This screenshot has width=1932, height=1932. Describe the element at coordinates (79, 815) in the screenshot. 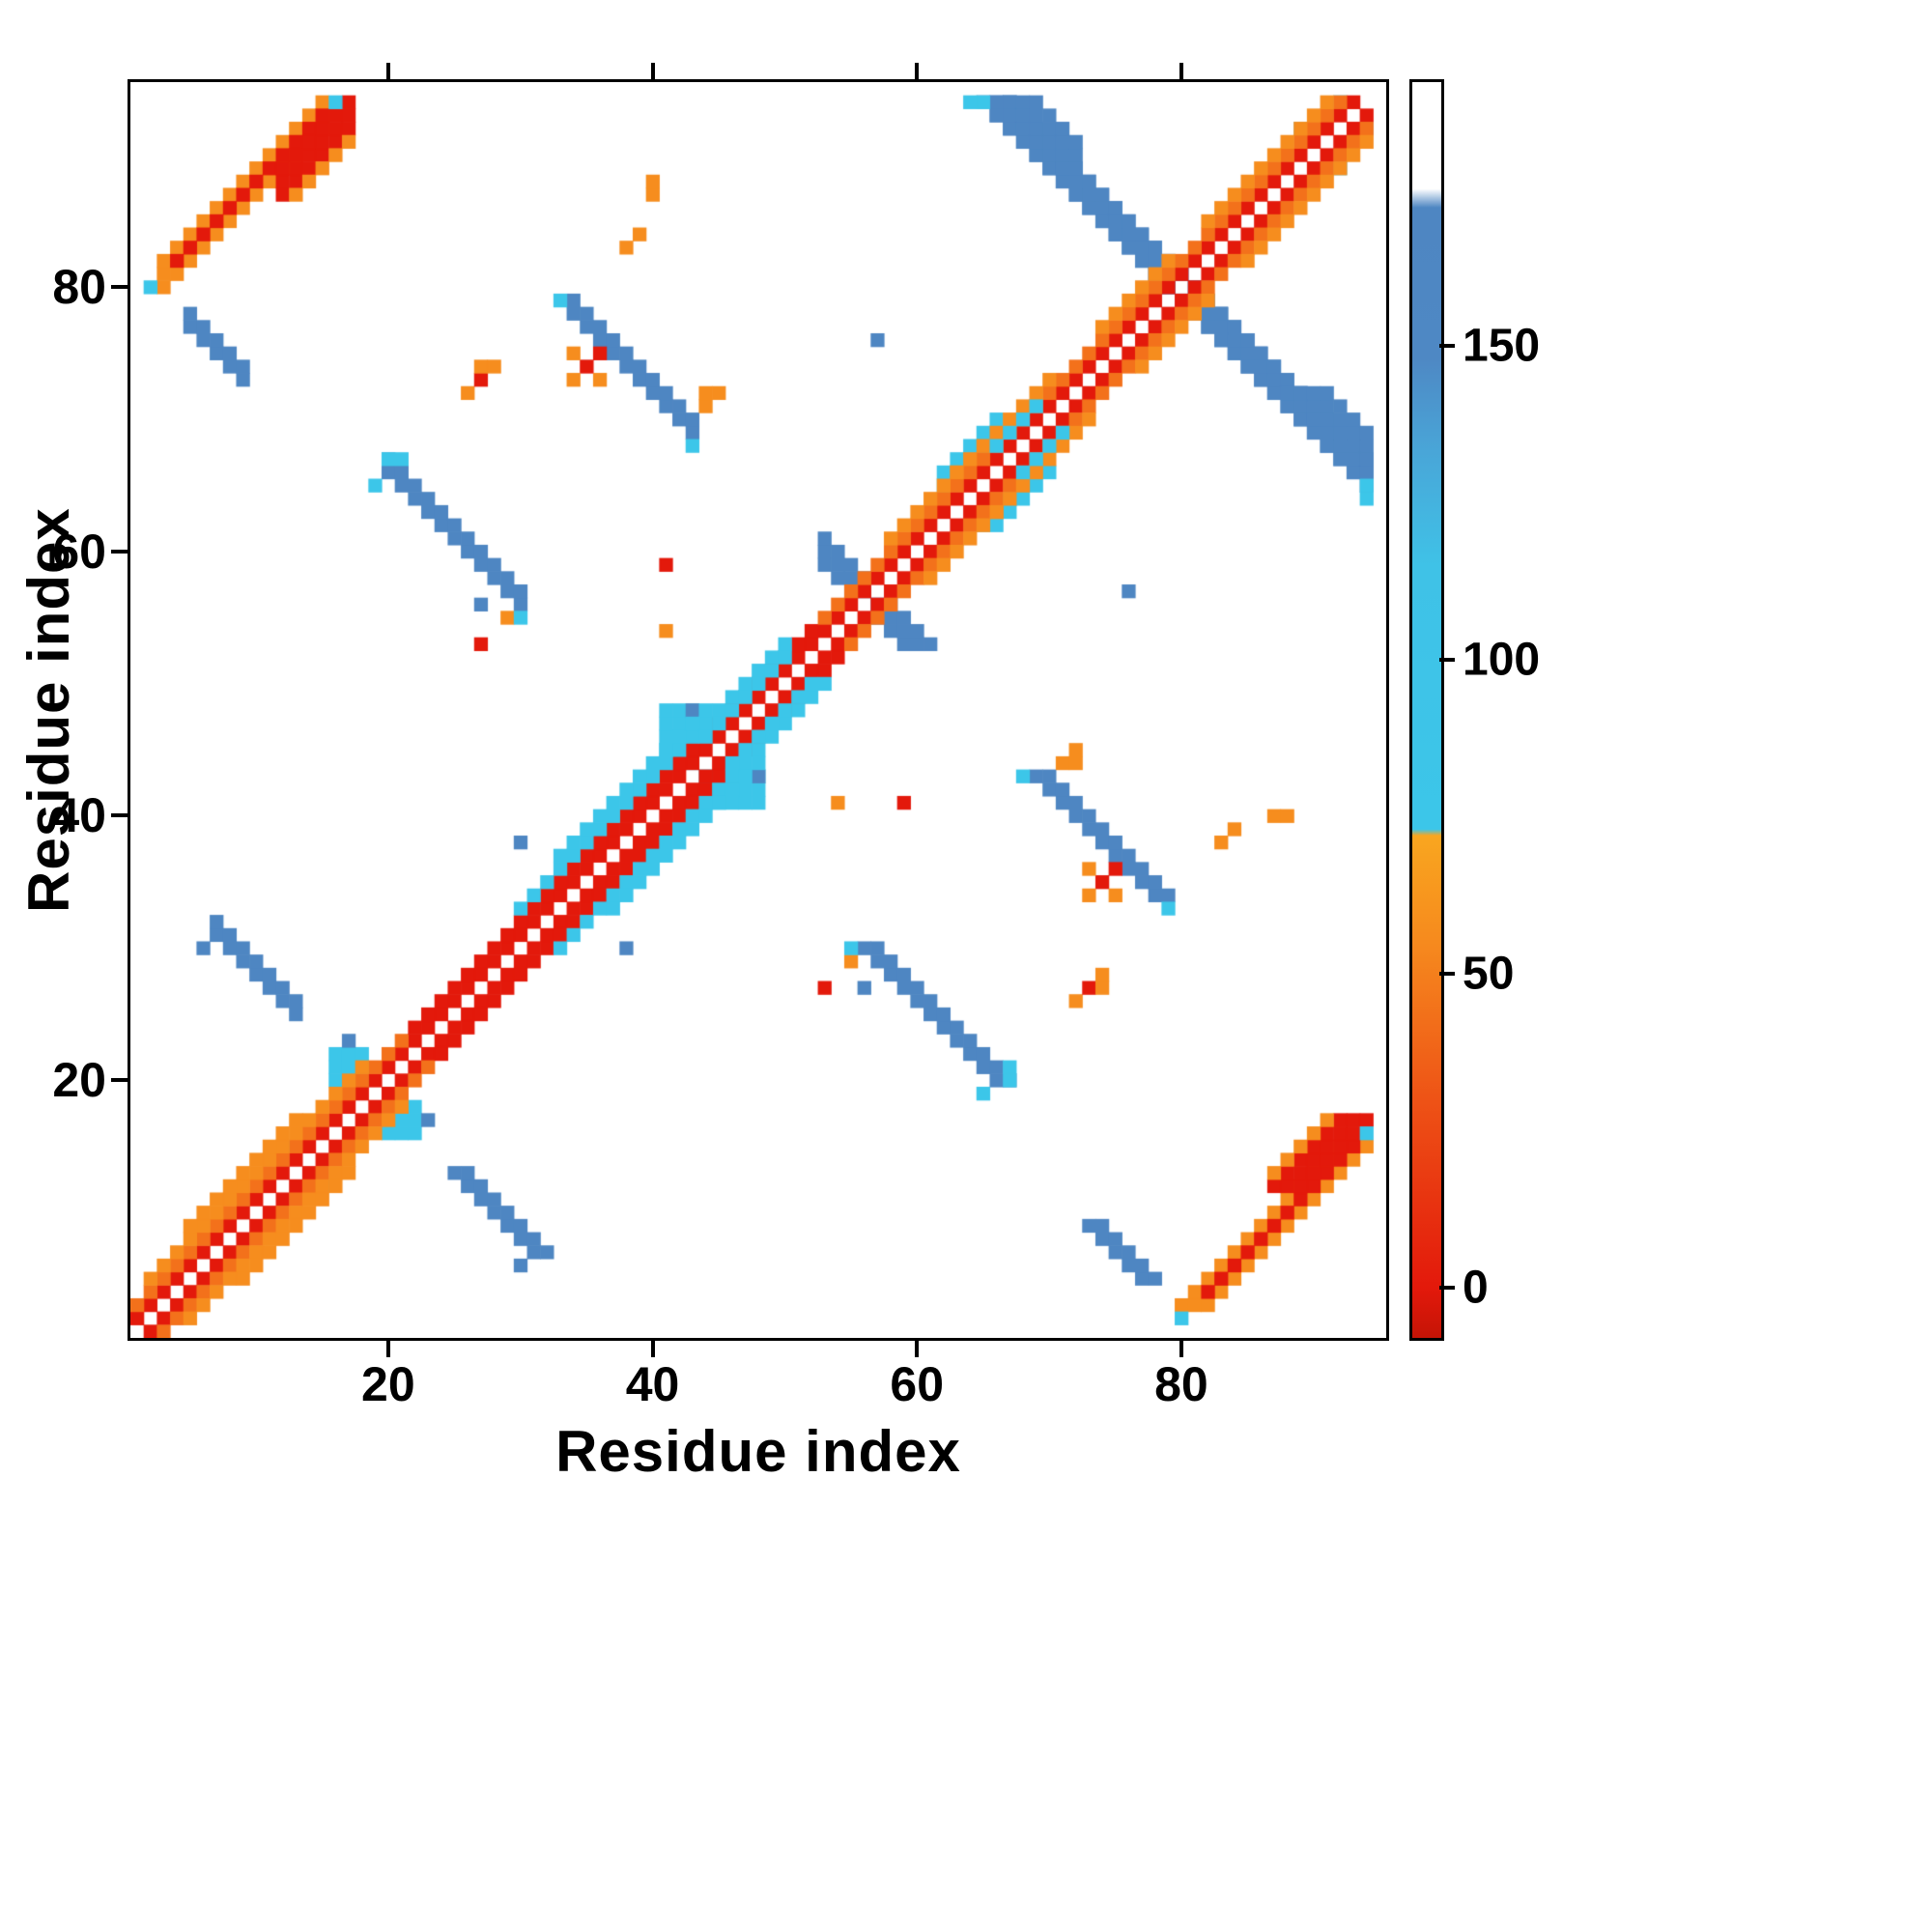

I see `y-tick-label: 40` at that location.